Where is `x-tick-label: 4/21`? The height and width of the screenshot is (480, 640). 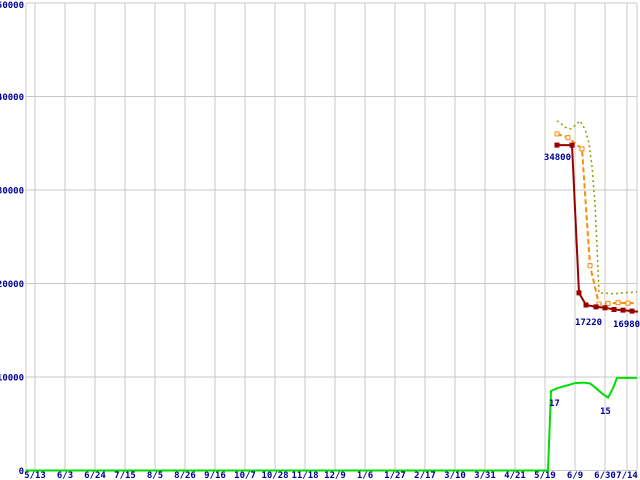 x-tick-label: 4/21 is located at coordinates (515, 475).